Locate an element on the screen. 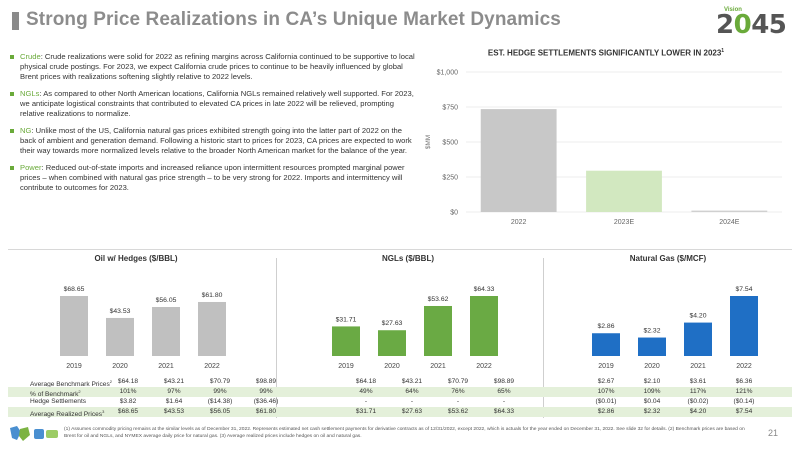 This screenshot has height=450, width=800. y-tick-label: $1,000 is located at coordinates (448, 73).